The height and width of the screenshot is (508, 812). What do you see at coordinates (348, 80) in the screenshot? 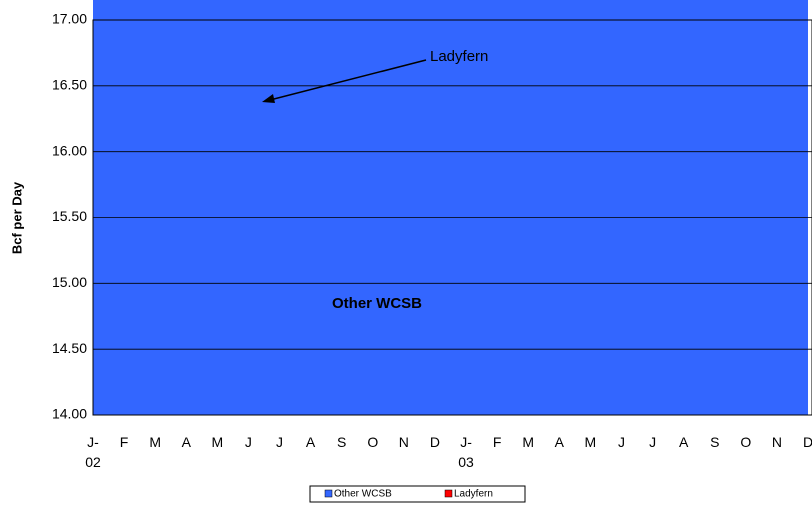
I see `annotation-arrow` at bounding box center [348, 80].